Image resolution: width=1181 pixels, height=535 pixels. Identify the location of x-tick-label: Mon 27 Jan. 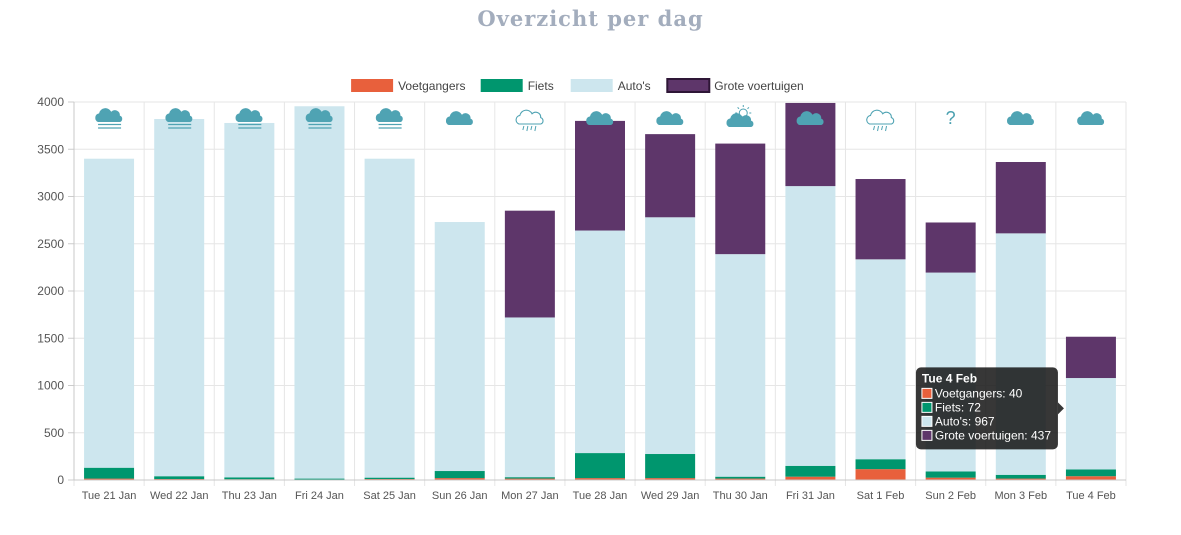
(529, 496).